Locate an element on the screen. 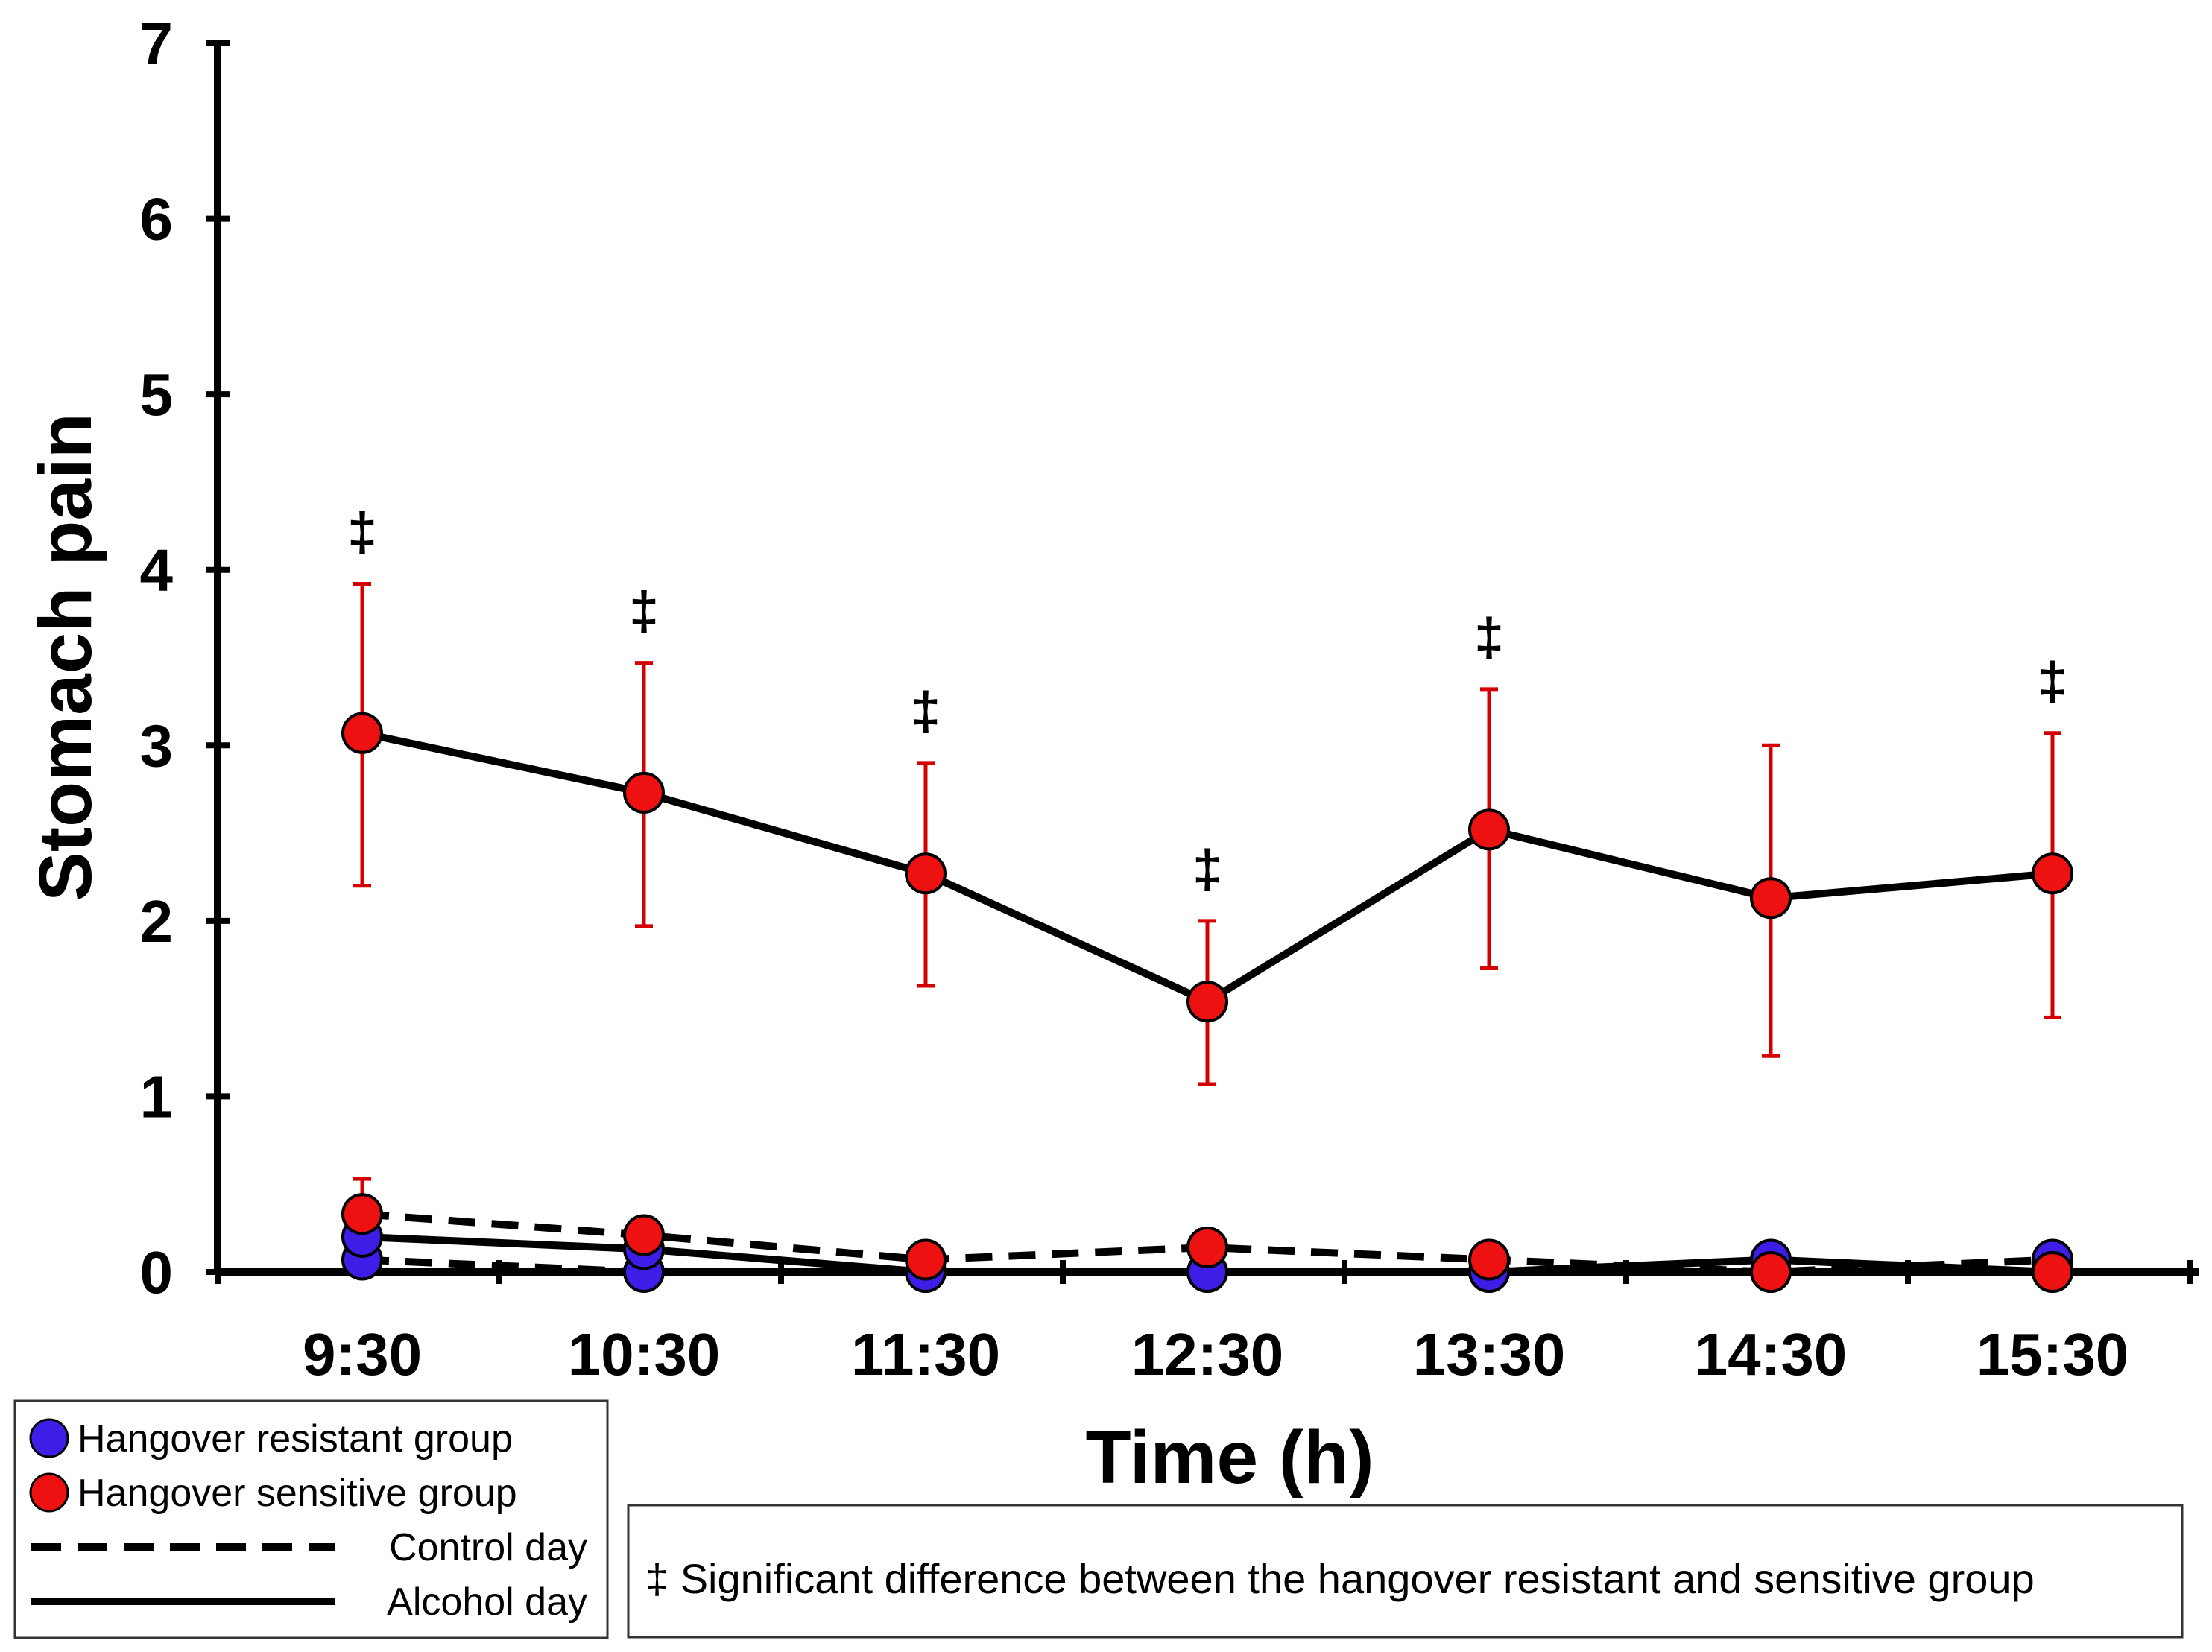 The width and height of the screenshot is (2212, 1652). note-box is located at coordinates (1405, 1571).